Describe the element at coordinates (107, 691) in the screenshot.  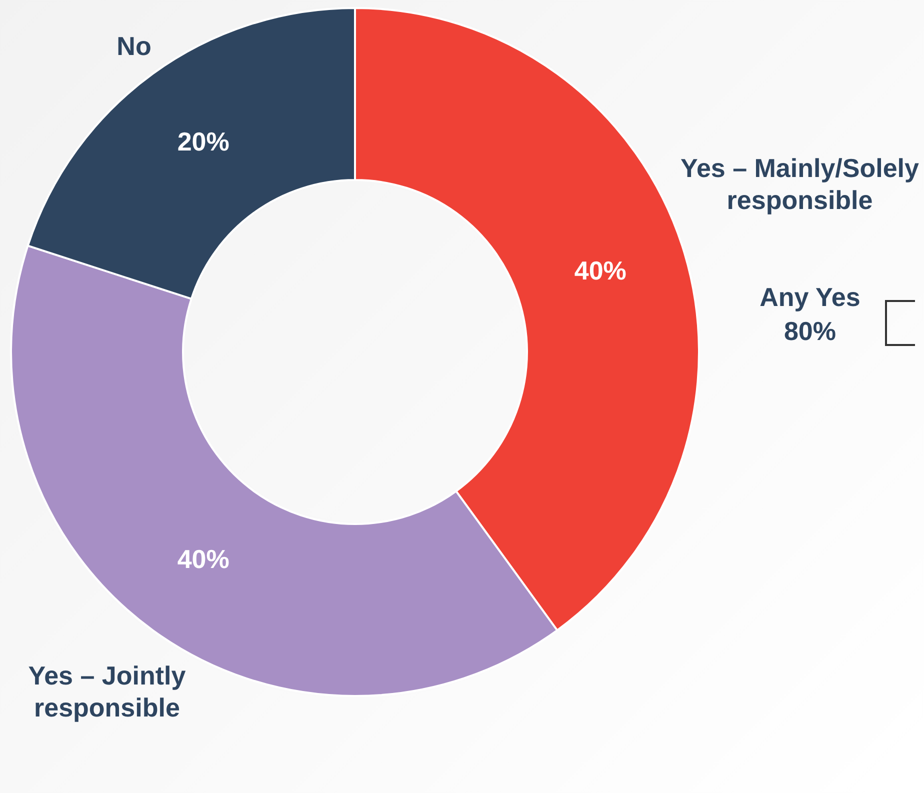
I see `slice-label: Yes – Jointly responsible` at that location.